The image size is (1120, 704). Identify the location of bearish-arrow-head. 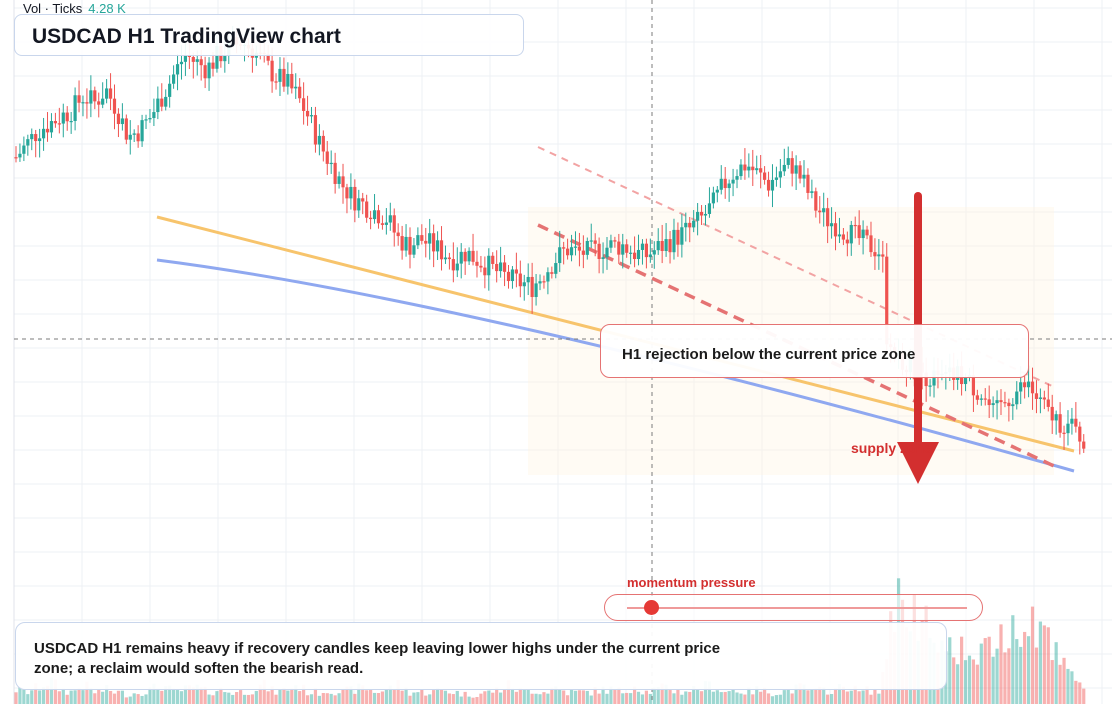
(918, 463).